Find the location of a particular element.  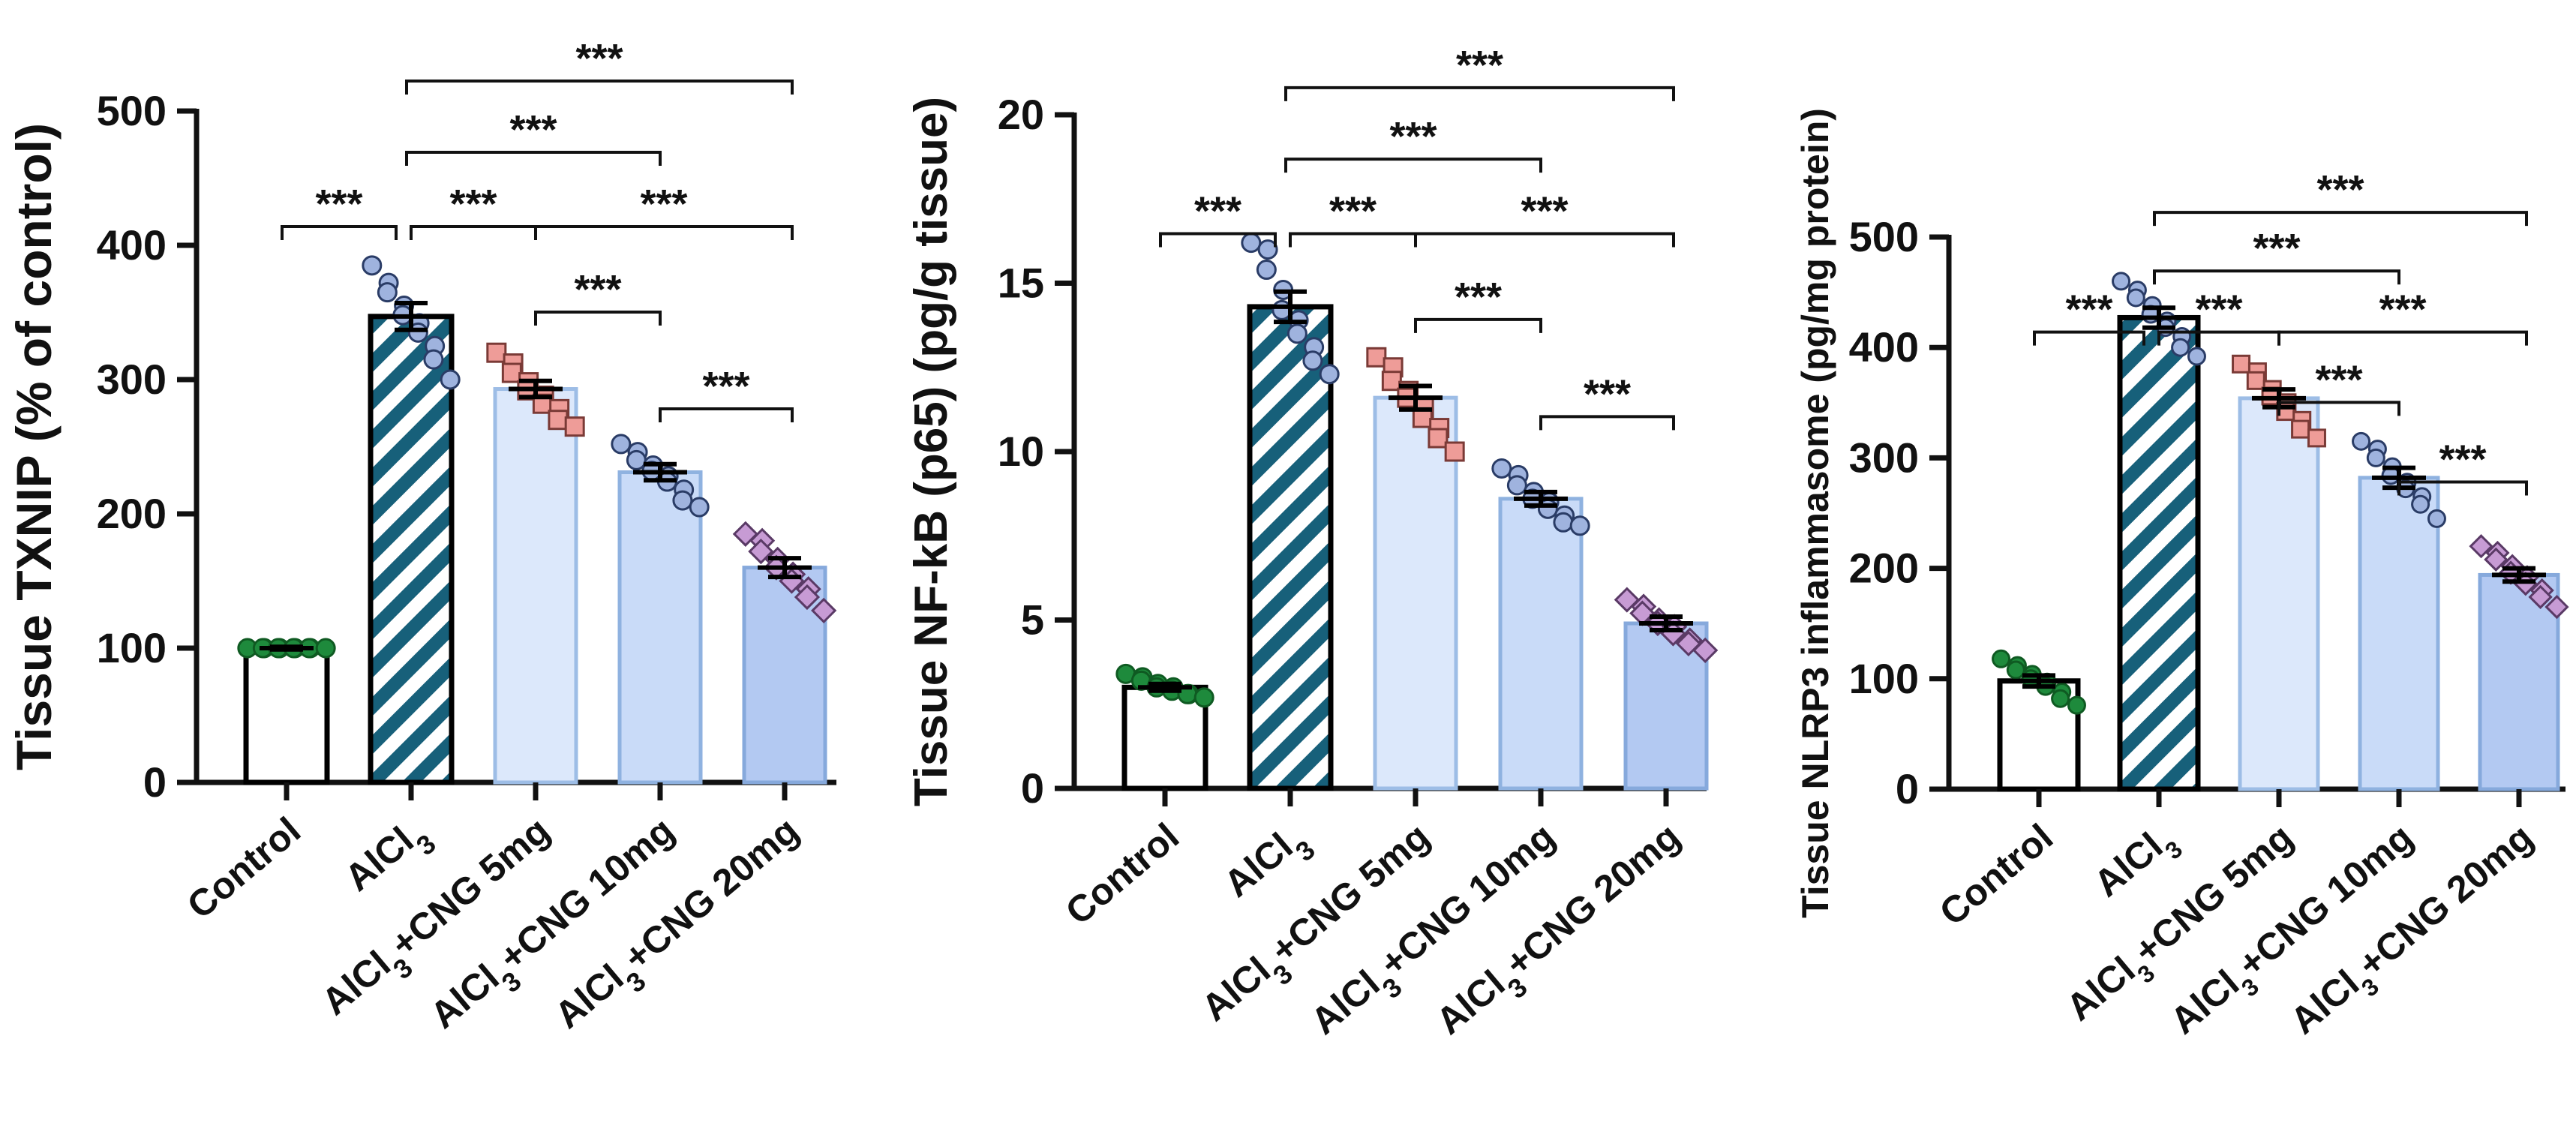

y-tick-label: 5 is located at coordinates (1032, 620).